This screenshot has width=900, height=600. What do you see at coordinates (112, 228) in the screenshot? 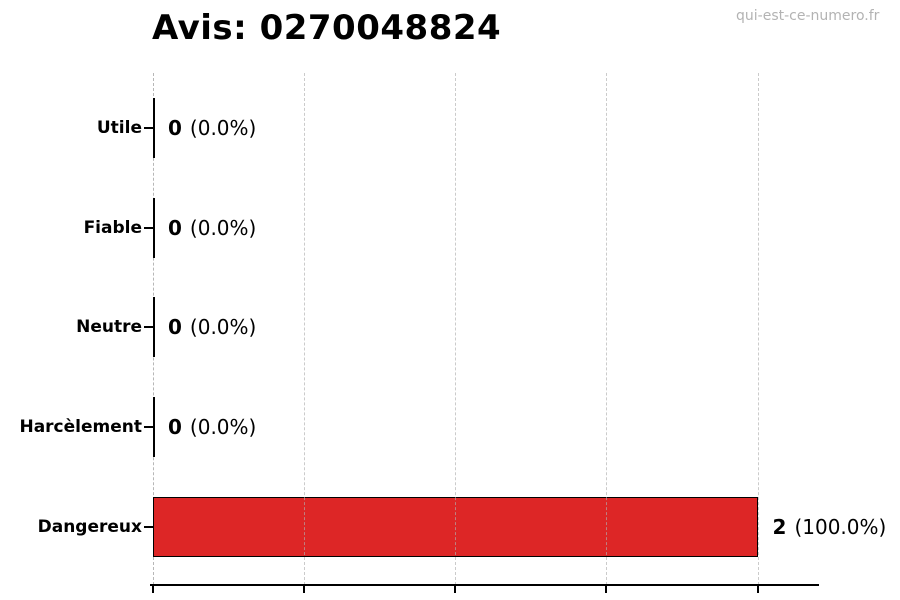
I see `category-label: Fiable` at bounding box center [112, 228].